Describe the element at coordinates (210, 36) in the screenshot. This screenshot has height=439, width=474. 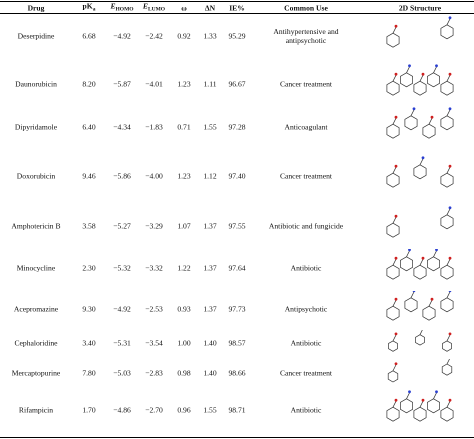
I see `value-cell: 1.33` at that location.